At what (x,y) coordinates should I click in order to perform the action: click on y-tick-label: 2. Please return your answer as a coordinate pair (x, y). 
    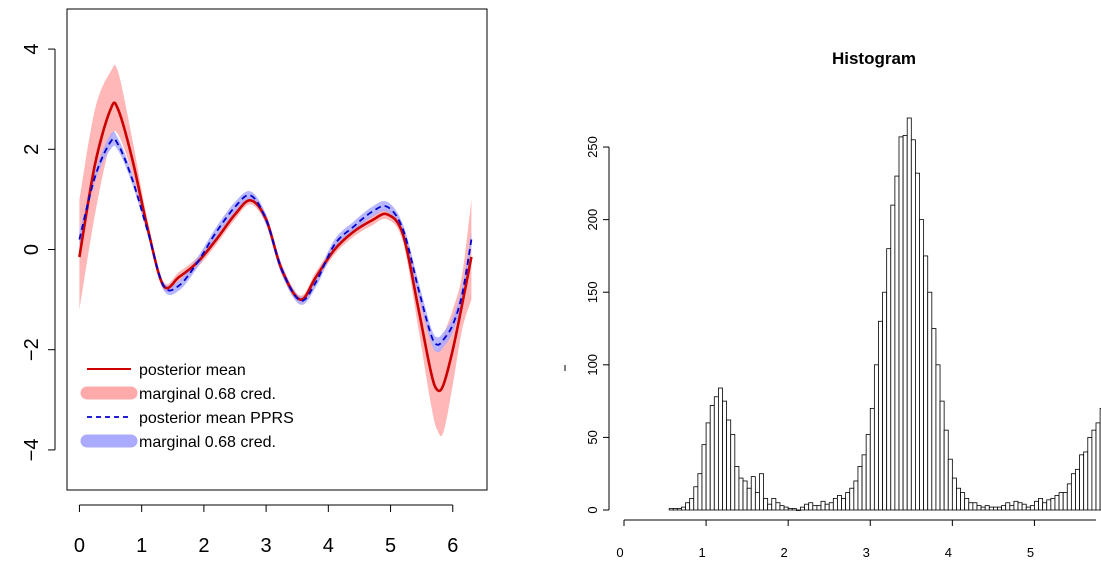
    Looking at the image, I should click on (32, 149).